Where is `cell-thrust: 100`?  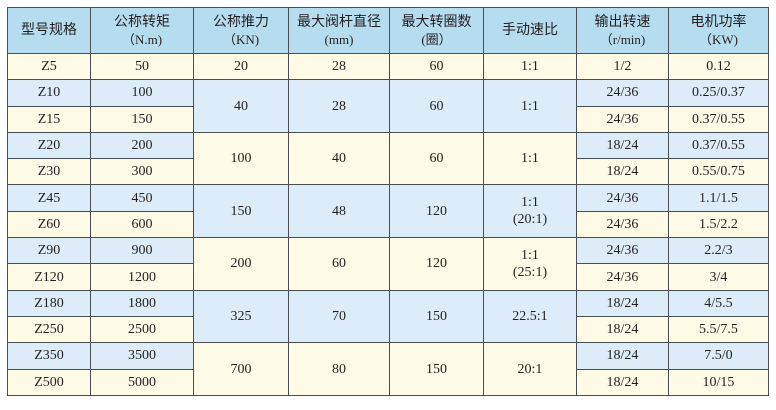
cell-thrust: 100 is located at coordinates (241, 158).